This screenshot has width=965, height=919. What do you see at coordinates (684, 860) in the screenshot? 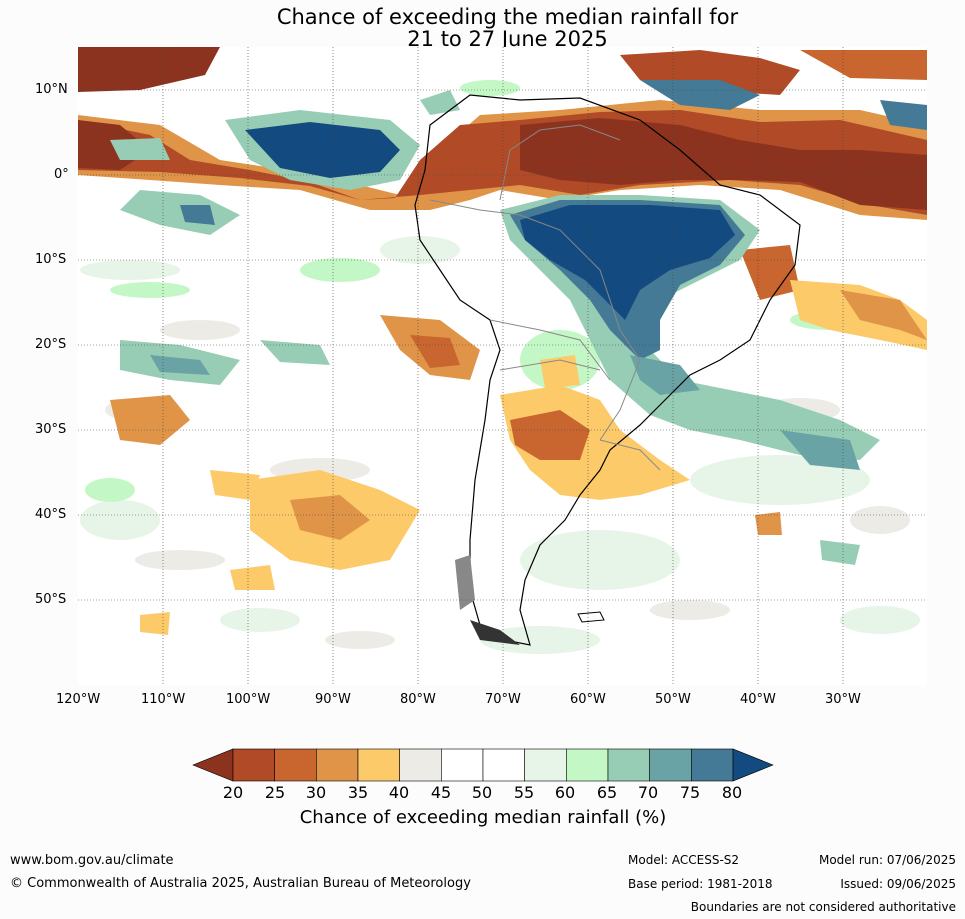
I see `model-text: Model: ACCESS-S2` at bounding box center [684, 860].